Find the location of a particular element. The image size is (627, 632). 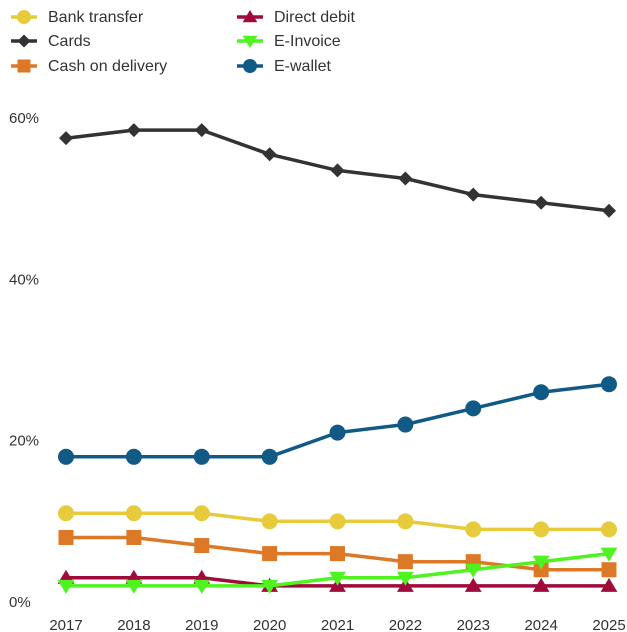

legend-item-e-wallet: E-wallet is located at coordinates (284, 66).